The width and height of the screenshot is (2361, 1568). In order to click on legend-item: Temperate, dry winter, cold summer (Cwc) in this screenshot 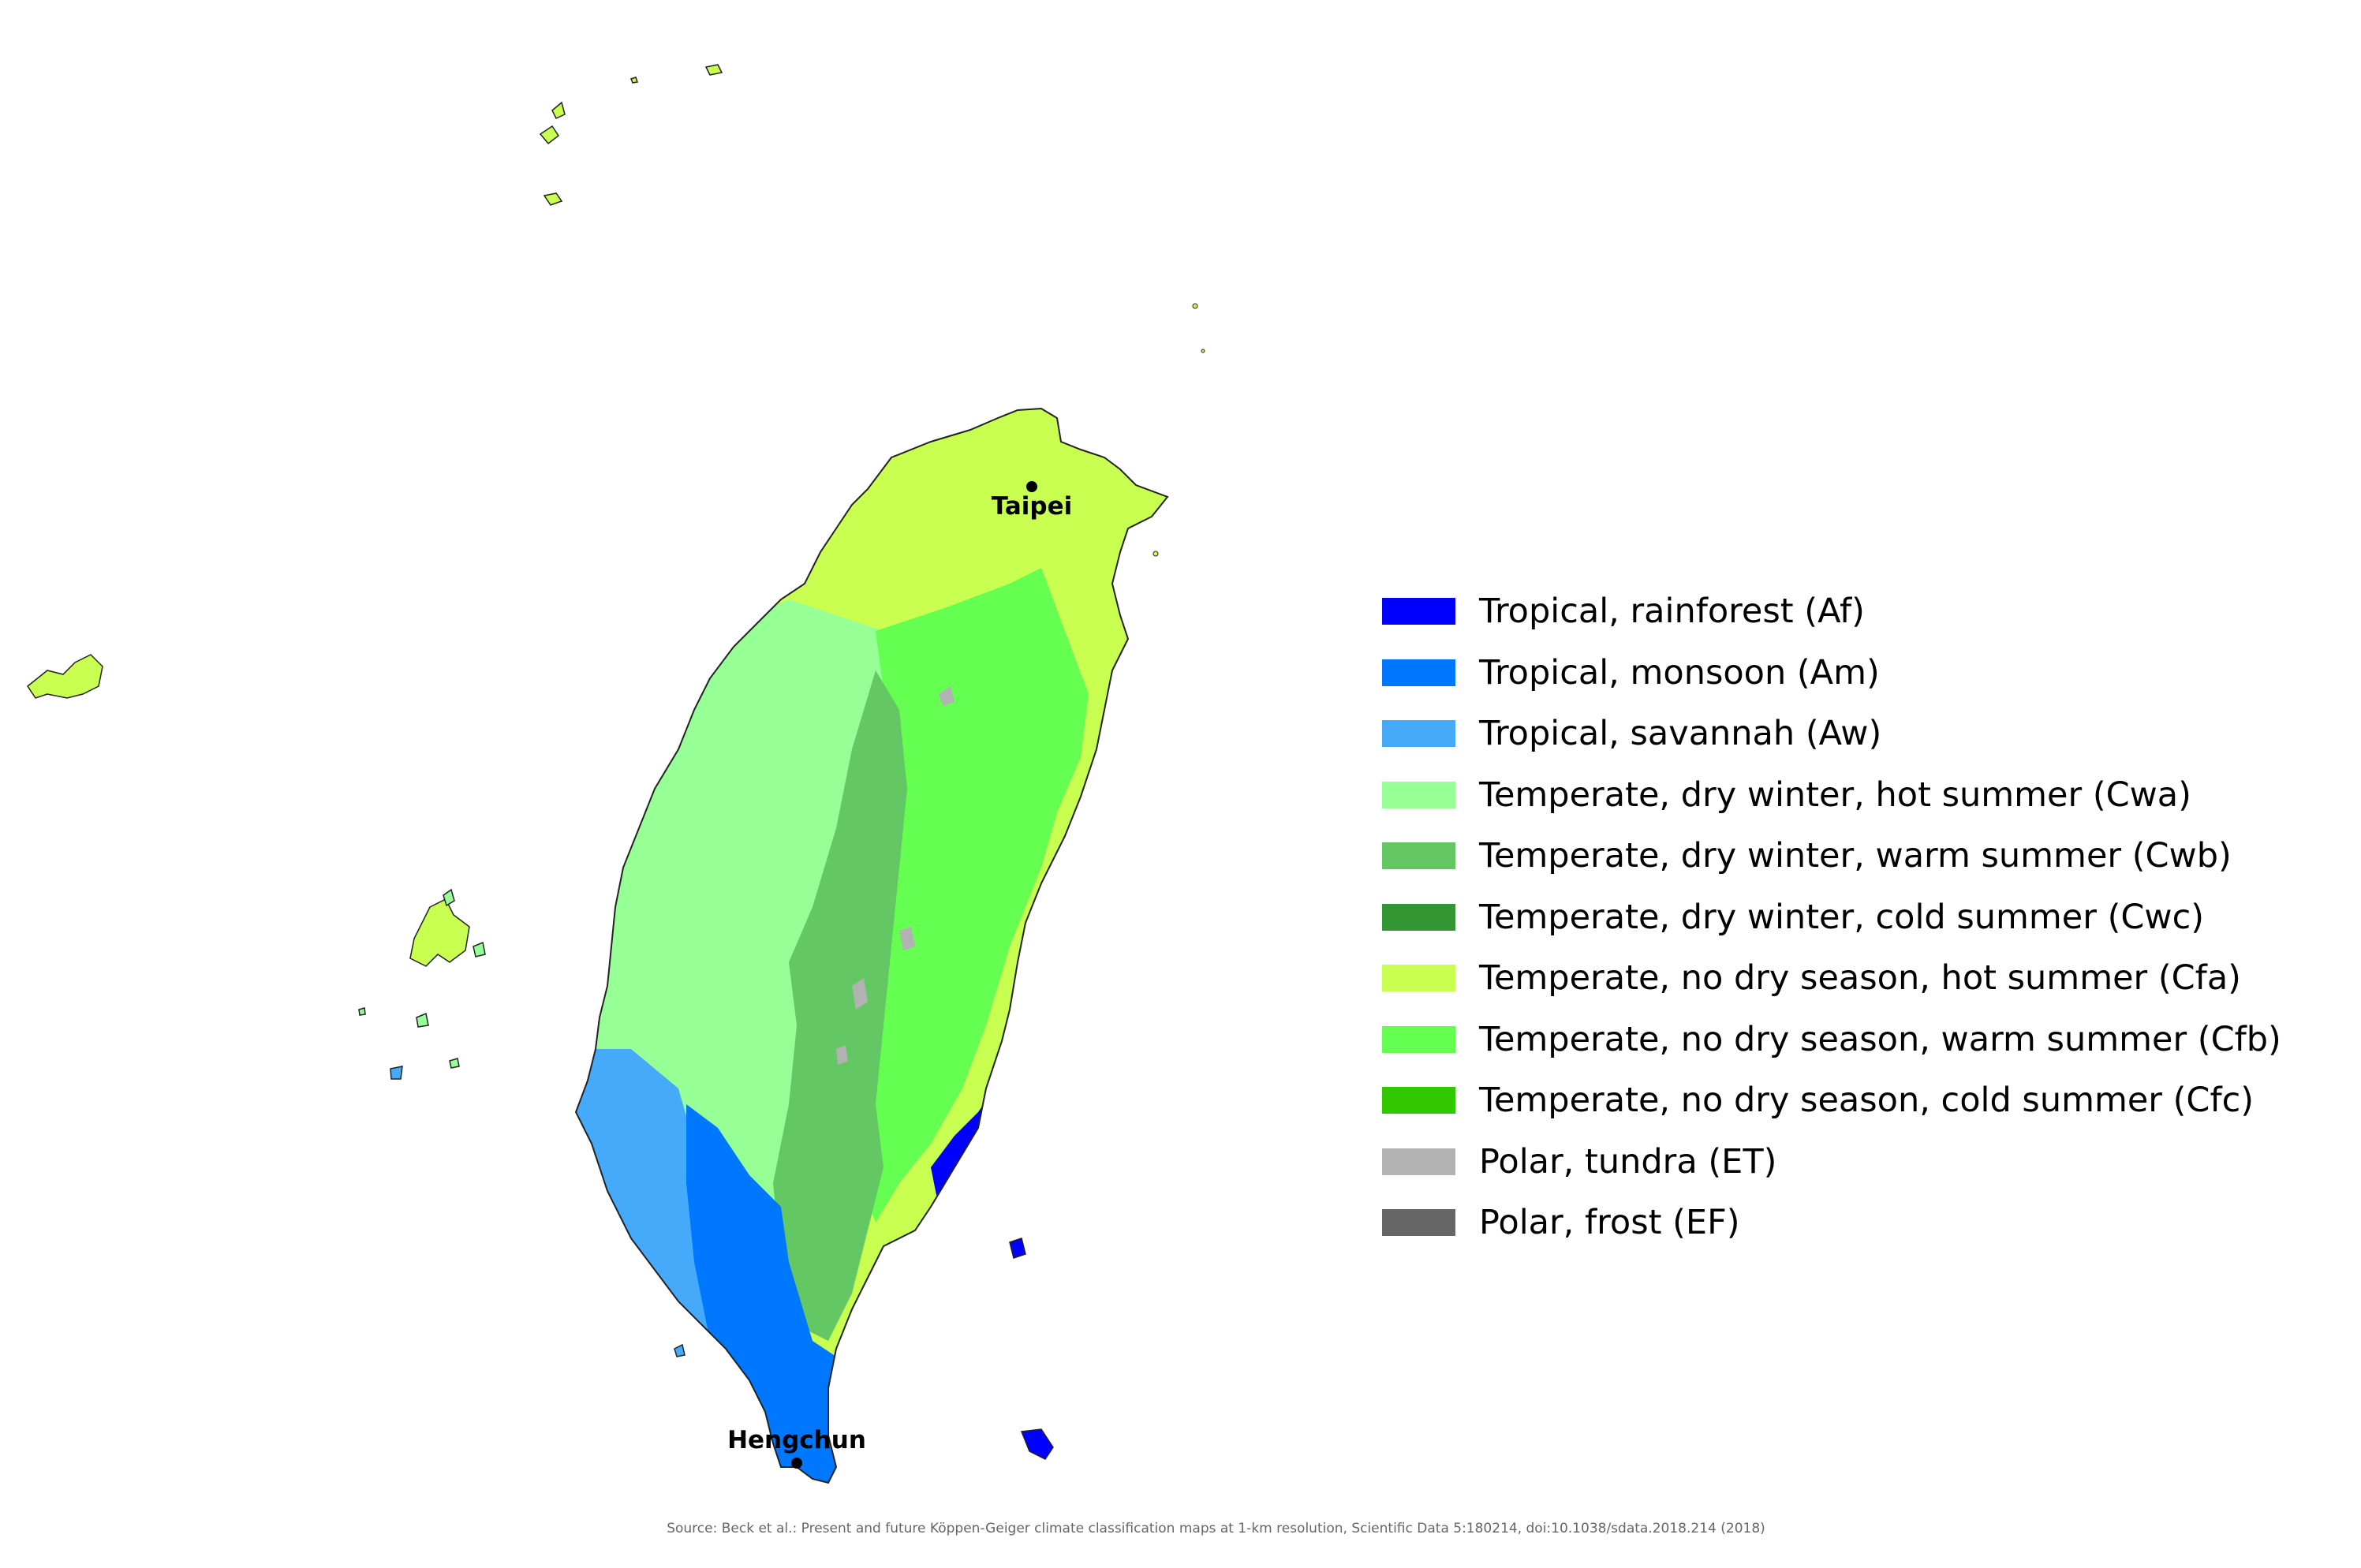, I will do `click(1793, 917)`.